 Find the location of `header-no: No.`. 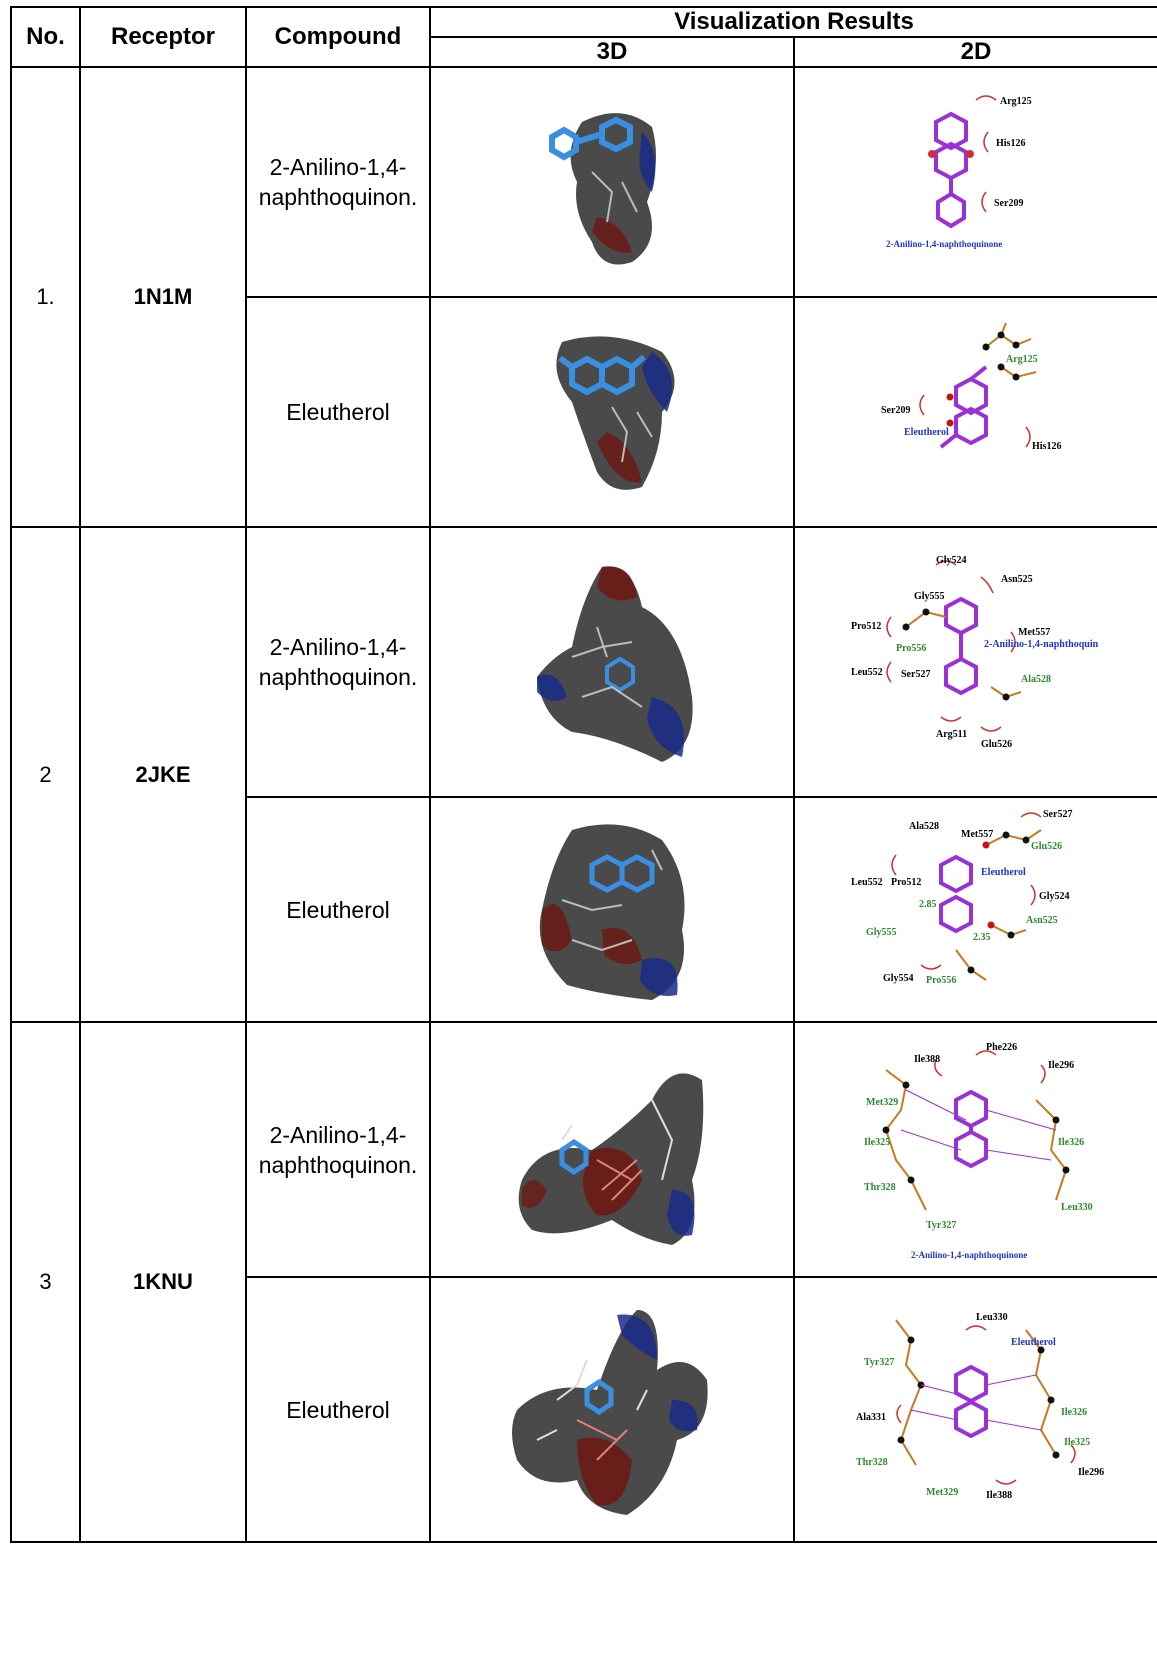

header-no: No. is located at coordinates (45, 37).